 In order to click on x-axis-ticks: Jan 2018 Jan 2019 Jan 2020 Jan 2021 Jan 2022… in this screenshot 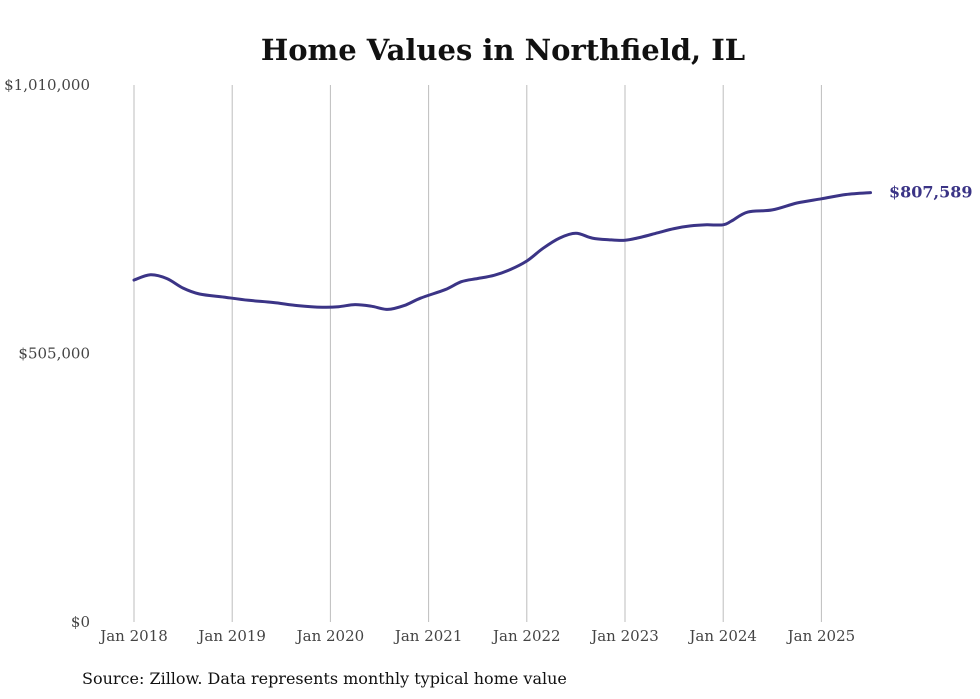, I will do `click(476, 636)`.